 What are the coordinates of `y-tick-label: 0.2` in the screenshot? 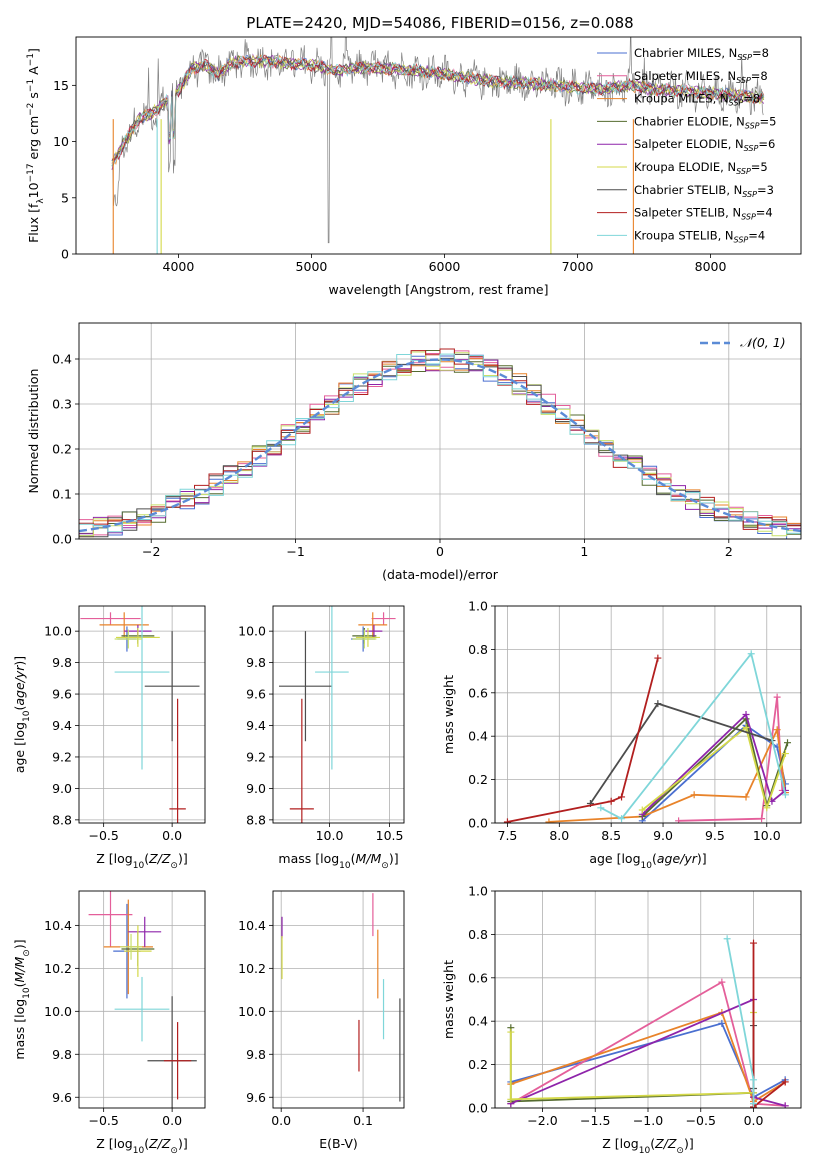 It's located at (478, 1064).